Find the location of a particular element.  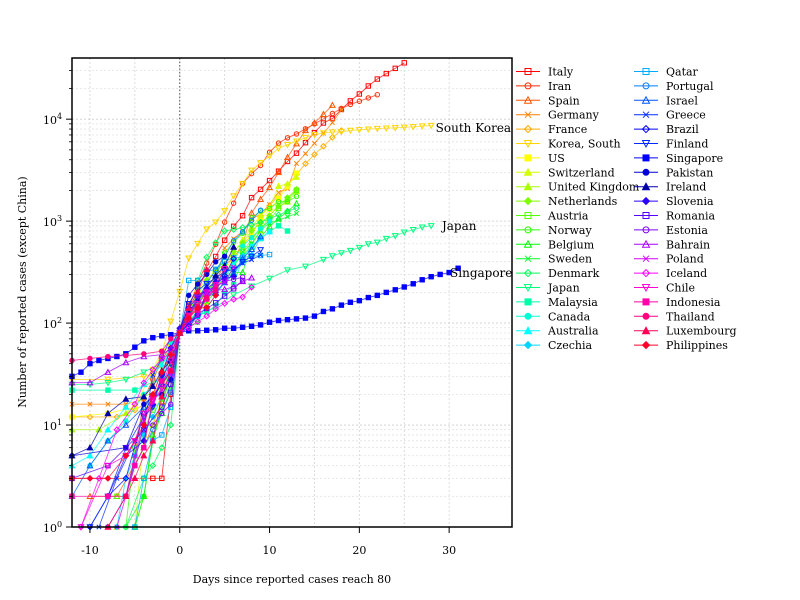

x-axis: -10 0 10 20 30 is located at coordinates (268, 542).